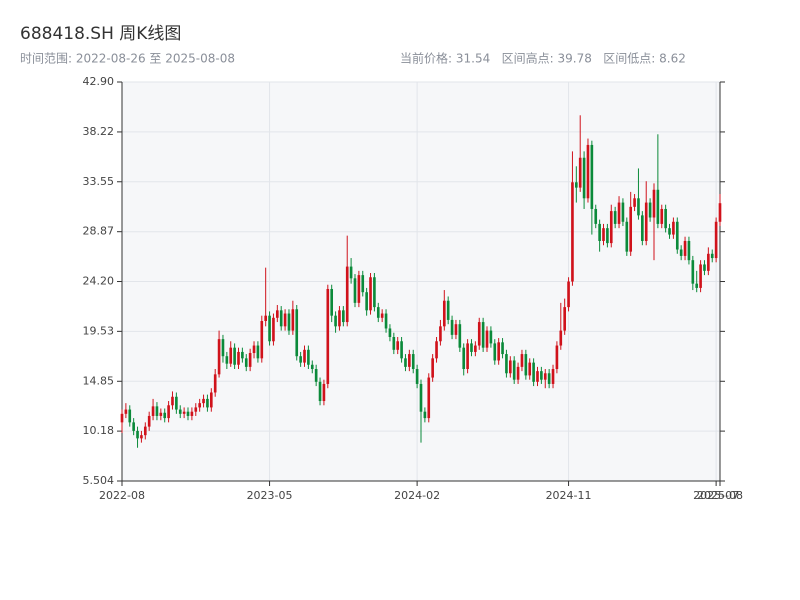  I want to click on x-tick-label: 2024-11, so click(569, 495).